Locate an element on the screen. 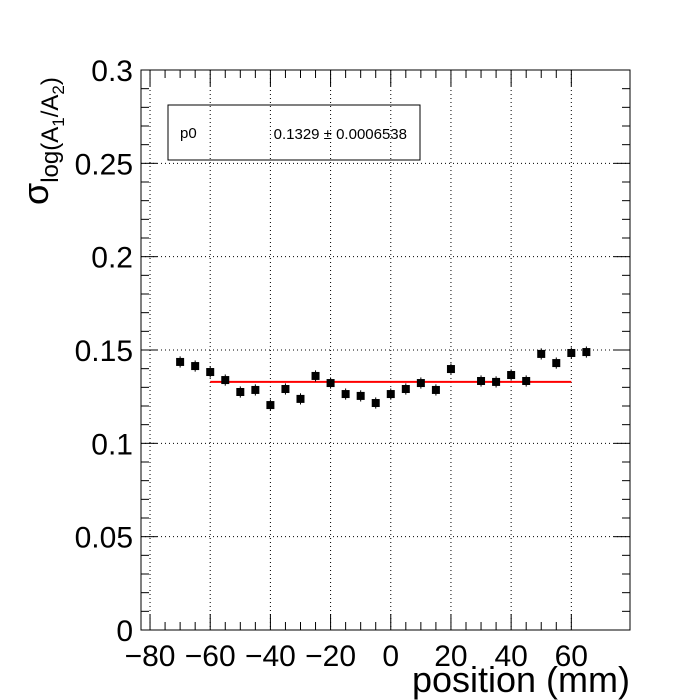 This screenshot has width=700, height=700. y-title-part: /A is located at coordinates (50, 106).